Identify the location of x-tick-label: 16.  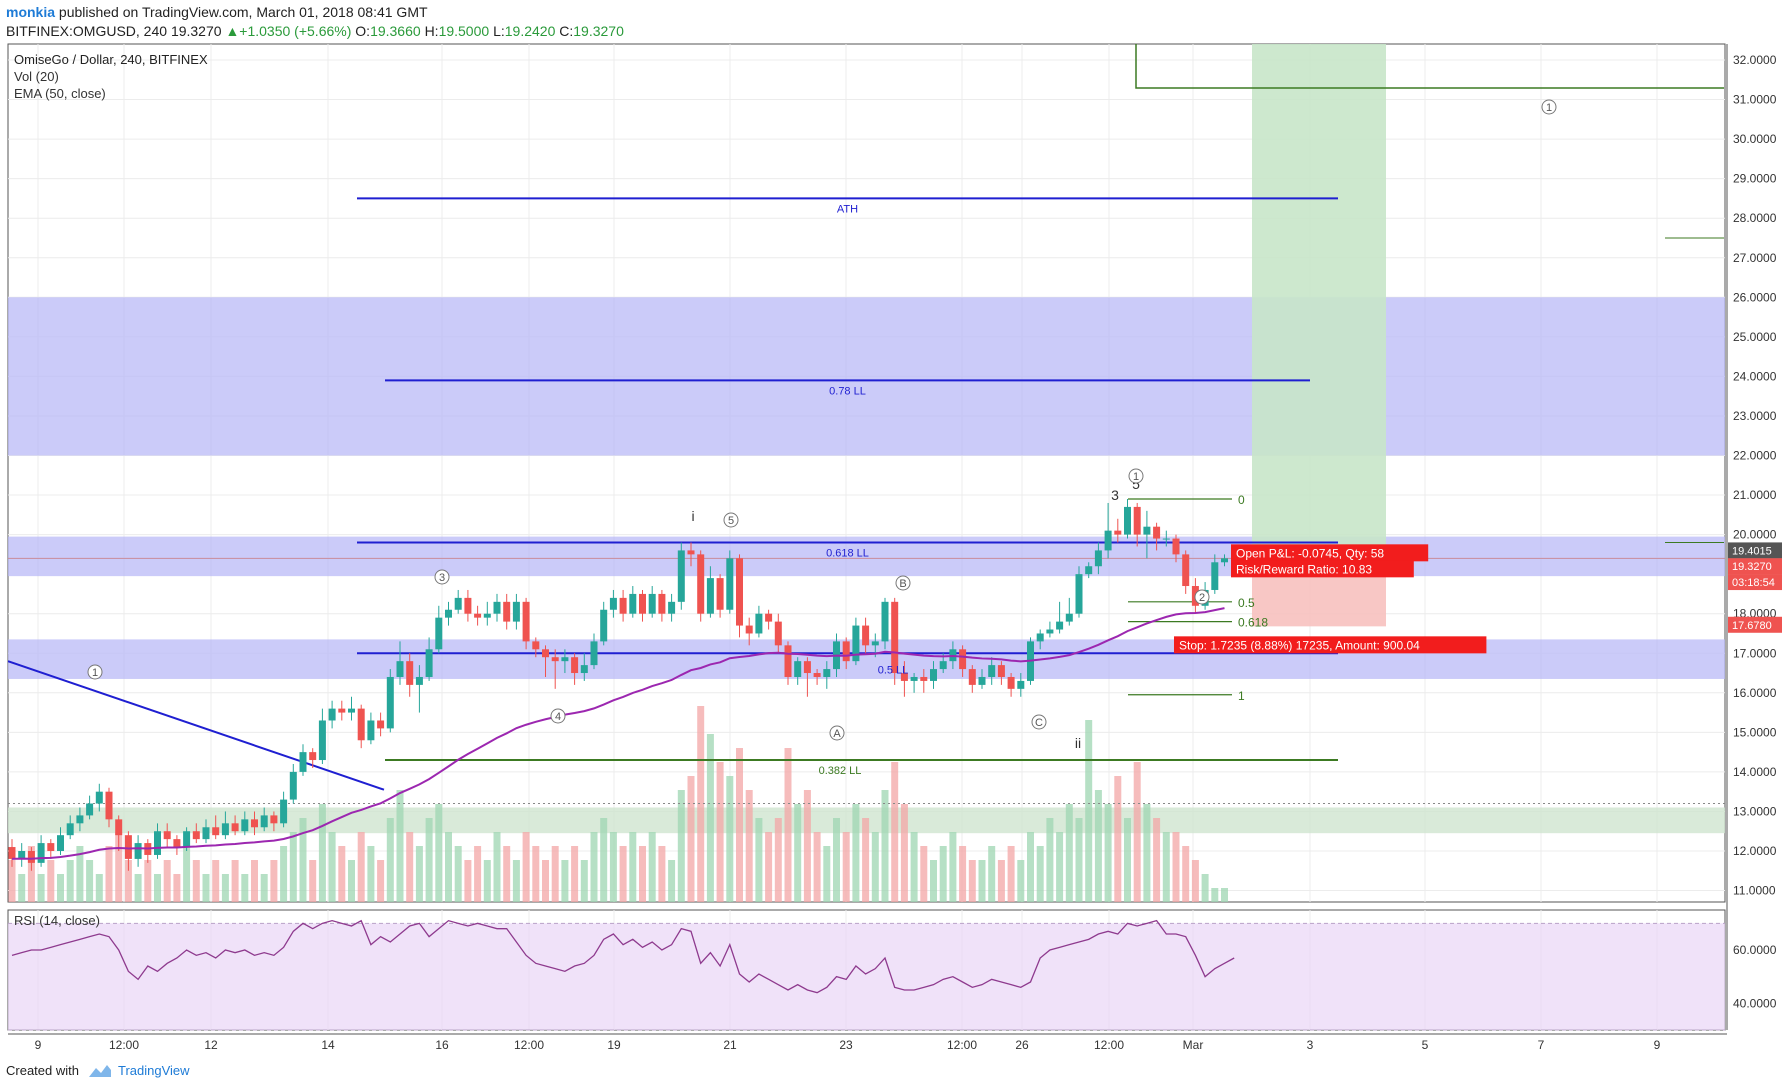
(442, 1045).